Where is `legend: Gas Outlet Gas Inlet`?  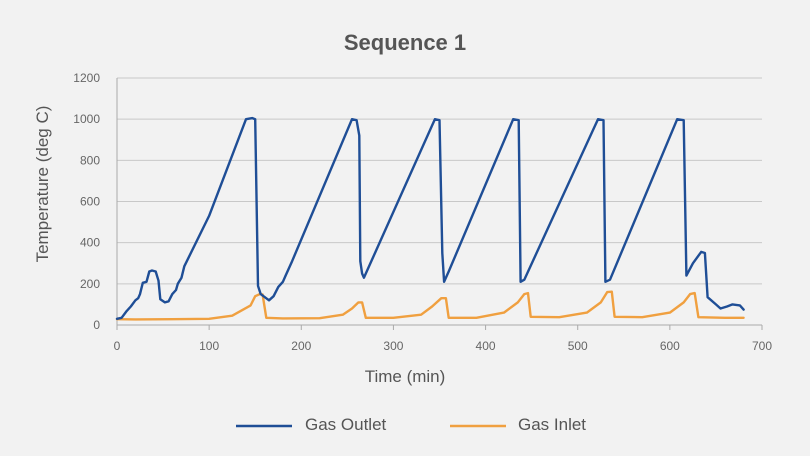
legend: Gas Outlet Gas Inlet is located at coordinates (411, 424).